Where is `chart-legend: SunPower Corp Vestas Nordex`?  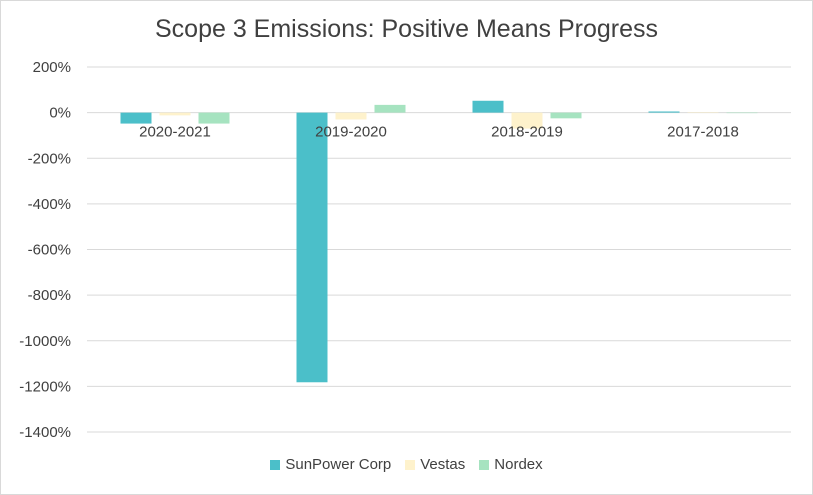 chart-legend: SunPower Corp Vestas Nordex is located at coordinates (406, 464).